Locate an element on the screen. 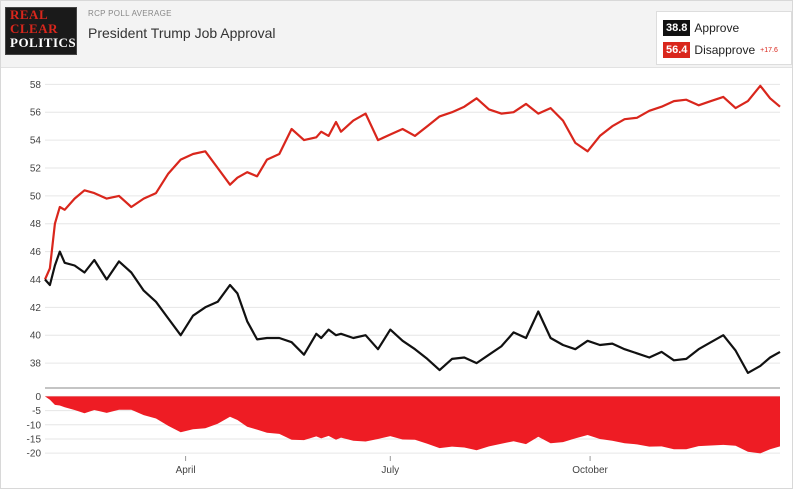 This screenshot has height=489, width=793. y-tick-label: 44 is located at coordinates (36, 280).